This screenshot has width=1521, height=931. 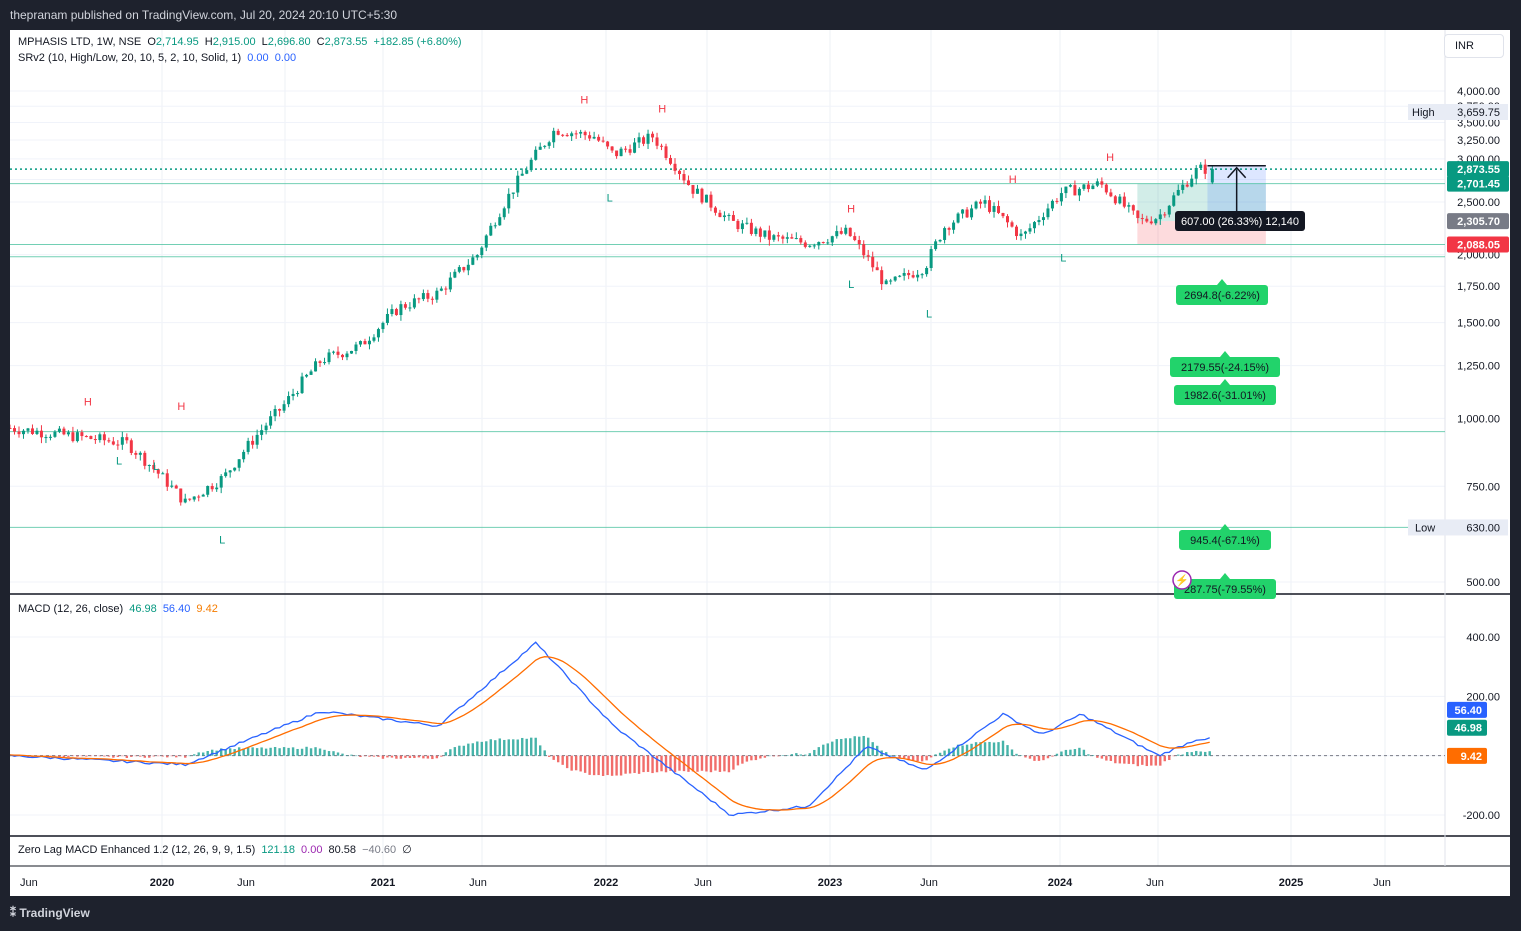 What do you see at coordinates (1458, 111) in the screenshot?
I see `high-tag-bg` at bounding box center [1458, 111].